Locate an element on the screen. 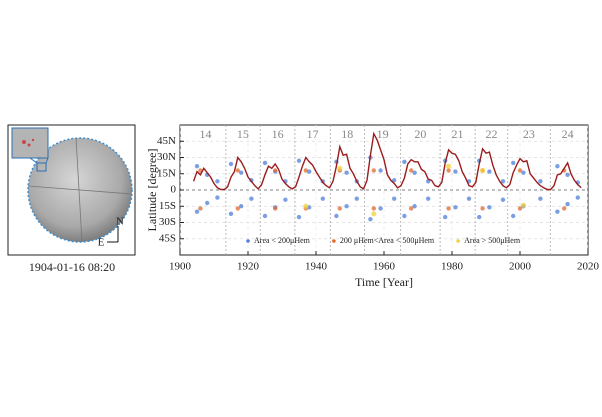 The height and width of the screenshot is (417, 602). zoom-box is located at coordinates (41, 167).